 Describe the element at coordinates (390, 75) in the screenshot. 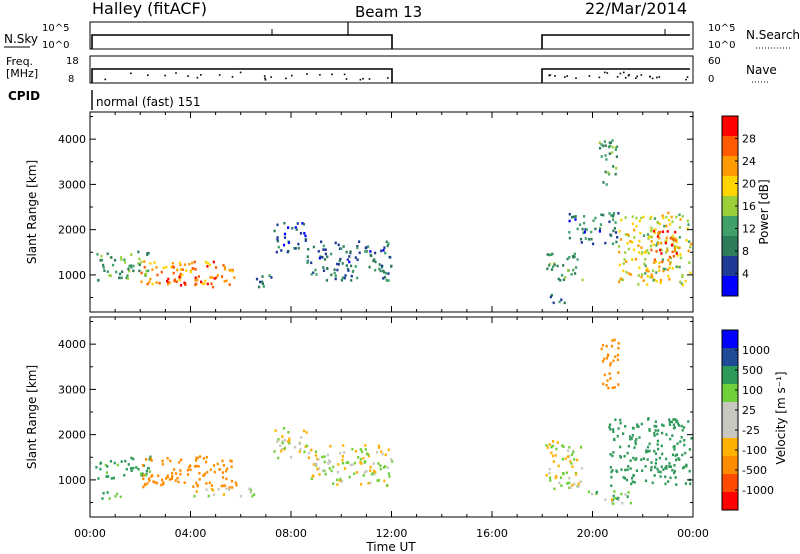

I see `freq-trace` at that location.